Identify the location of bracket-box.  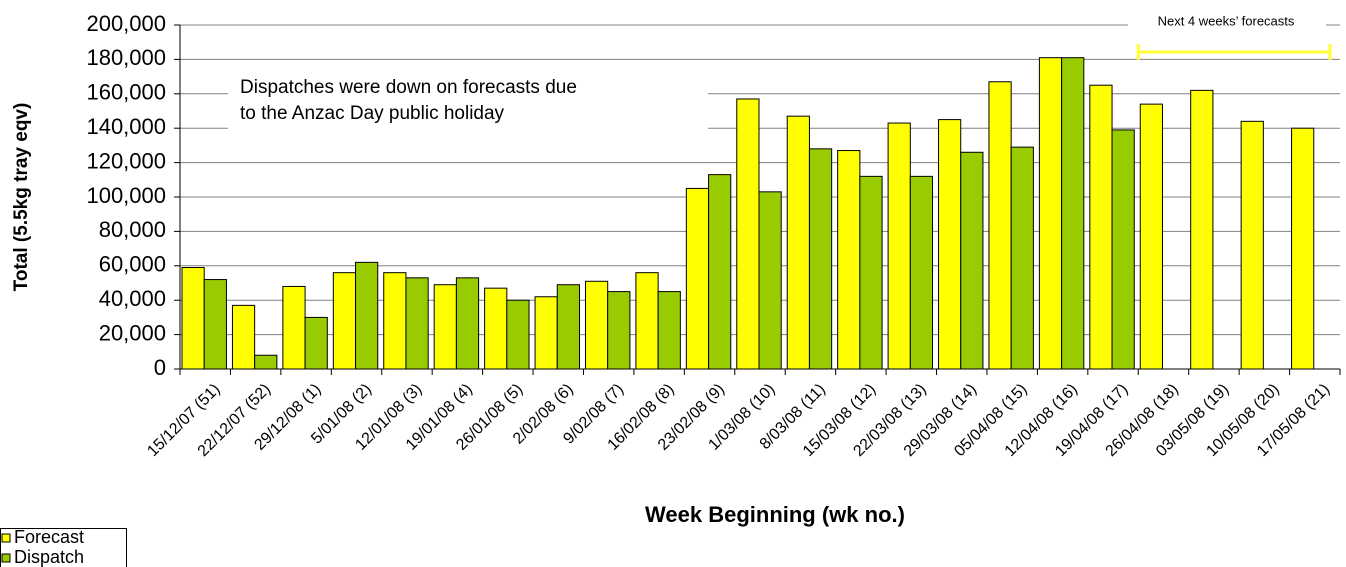
(1227, 26).